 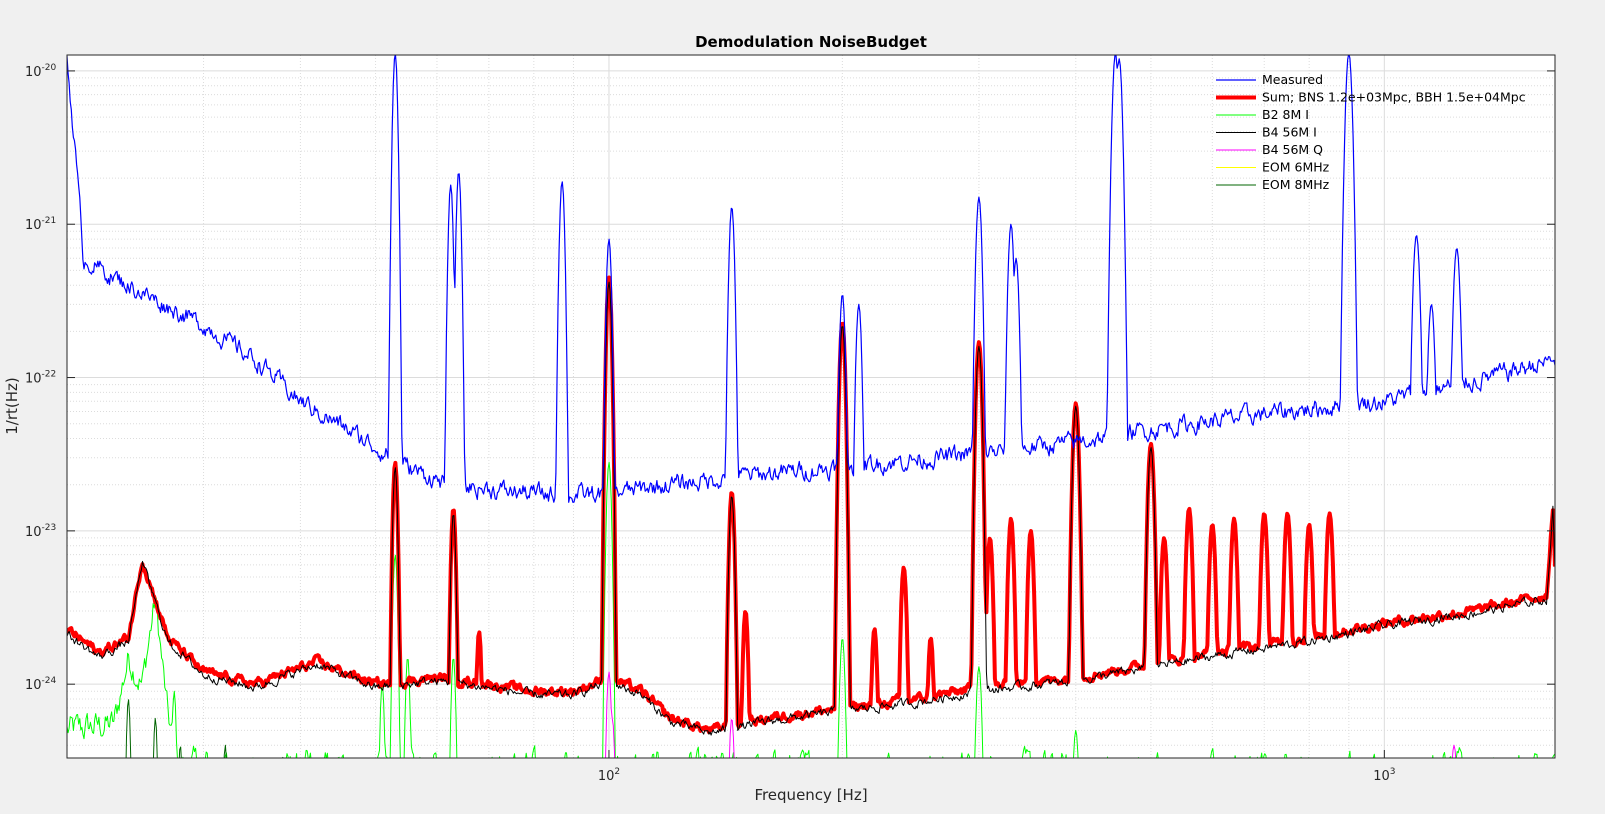 I want to click on legend-entry: EOM 6MHz, so click(x=1296, y=167).